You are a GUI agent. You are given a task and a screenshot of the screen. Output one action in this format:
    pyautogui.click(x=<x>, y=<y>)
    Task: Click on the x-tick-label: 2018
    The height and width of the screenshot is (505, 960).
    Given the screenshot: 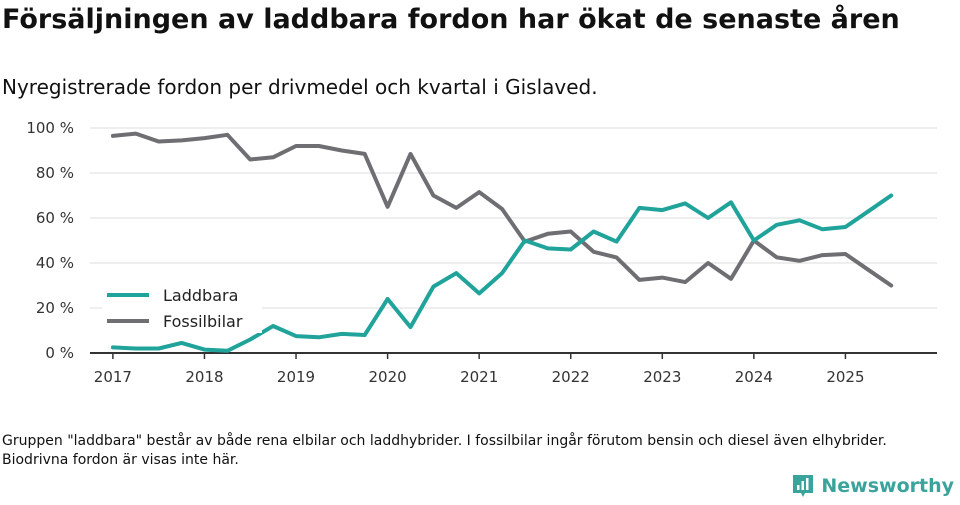 What is the action you would take?
    pyautogui.click(x=204, y=377)
    